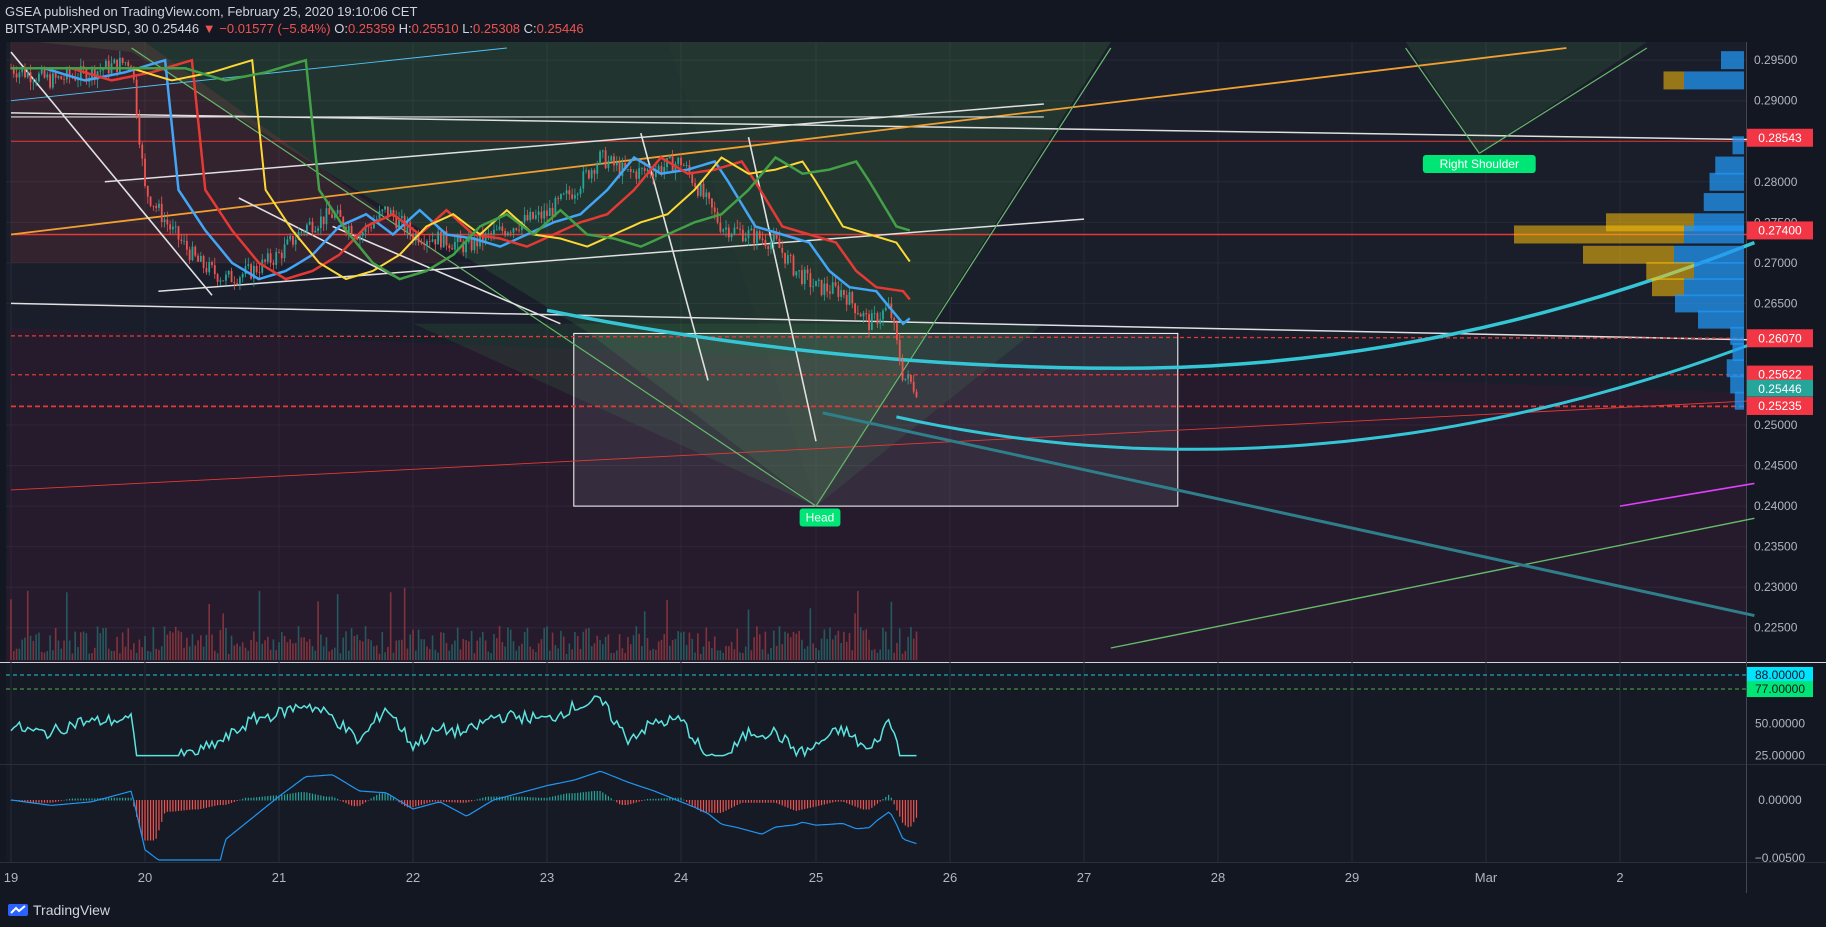 The height and width of the screenshot is (927, 1826). Describe the element at coordinates (1479, 163) in the screenshot. I see `annotation-badge` at that location.